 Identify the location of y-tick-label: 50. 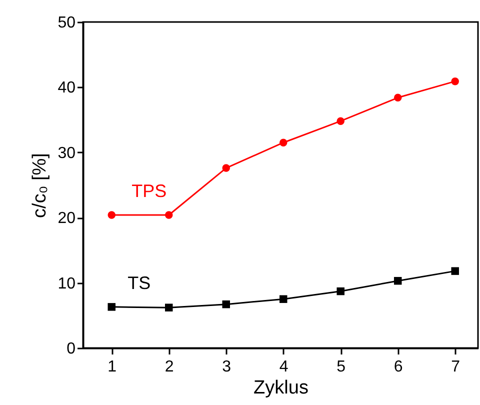
(67, 23).